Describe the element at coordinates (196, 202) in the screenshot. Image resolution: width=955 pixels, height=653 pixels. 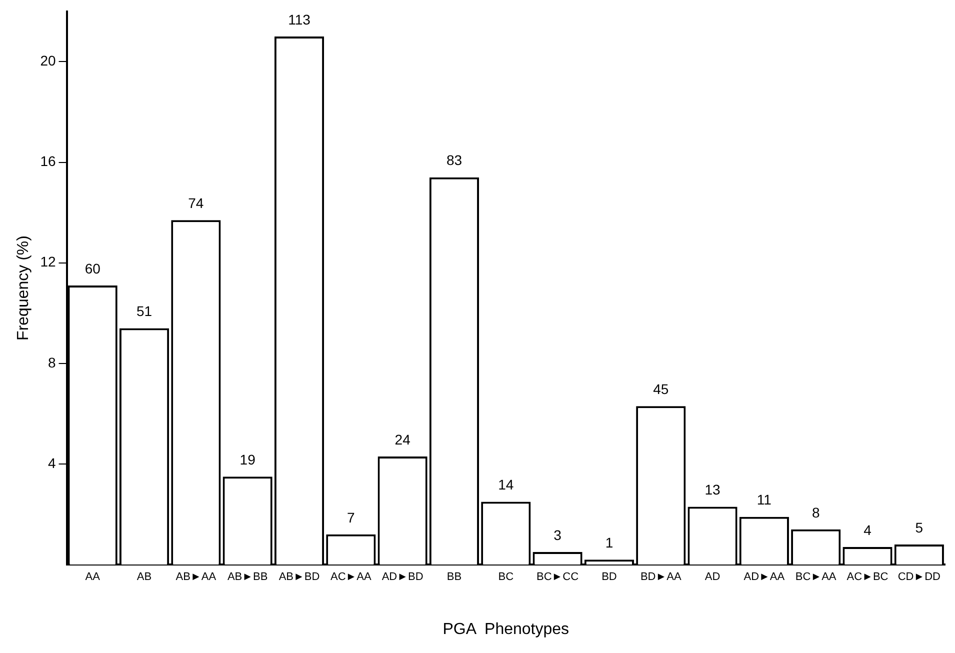
I see `annotation: 74` at that location.